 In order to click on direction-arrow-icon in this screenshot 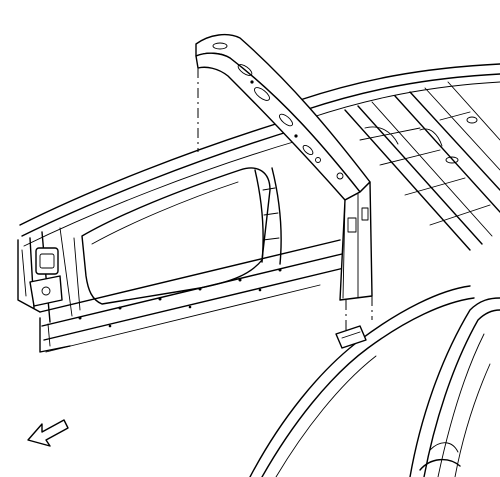, I will do `click(48, 433)`.